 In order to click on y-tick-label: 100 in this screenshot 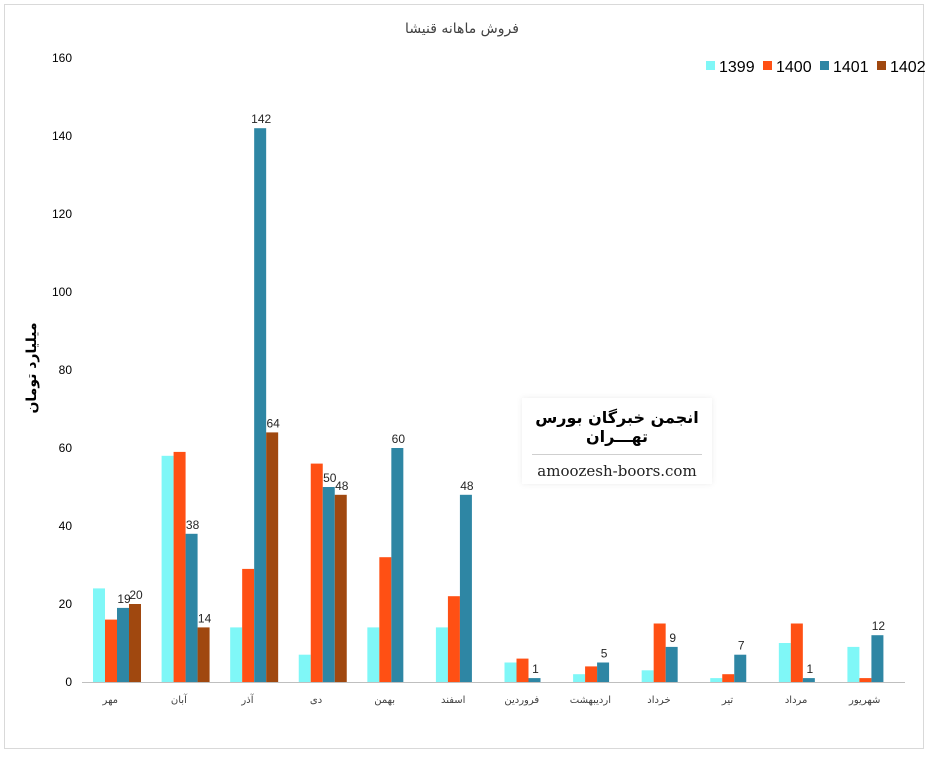, I will do `click(62, 292)`.